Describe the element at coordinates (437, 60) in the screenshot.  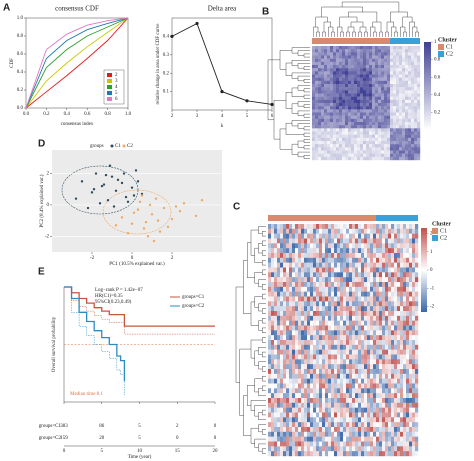
I see `colorbar-label: 0.8` at that location.